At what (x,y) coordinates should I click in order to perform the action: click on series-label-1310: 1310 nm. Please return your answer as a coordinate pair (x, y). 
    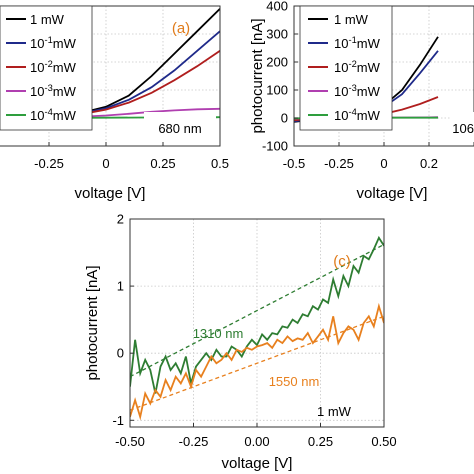
    Looking at the image, I should click on (218, 333).